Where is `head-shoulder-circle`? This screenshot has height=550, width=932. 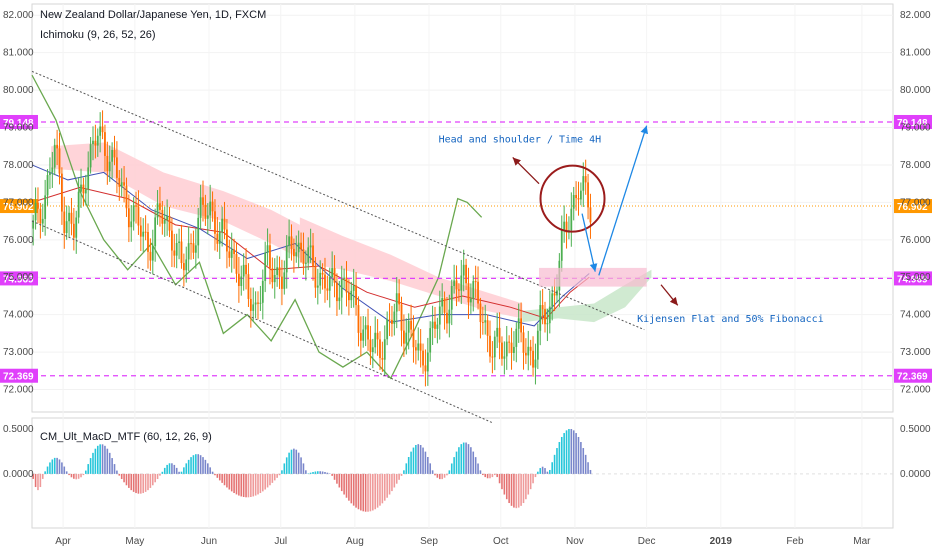
head-shoulder-circle is located at coordinates (572, 198).